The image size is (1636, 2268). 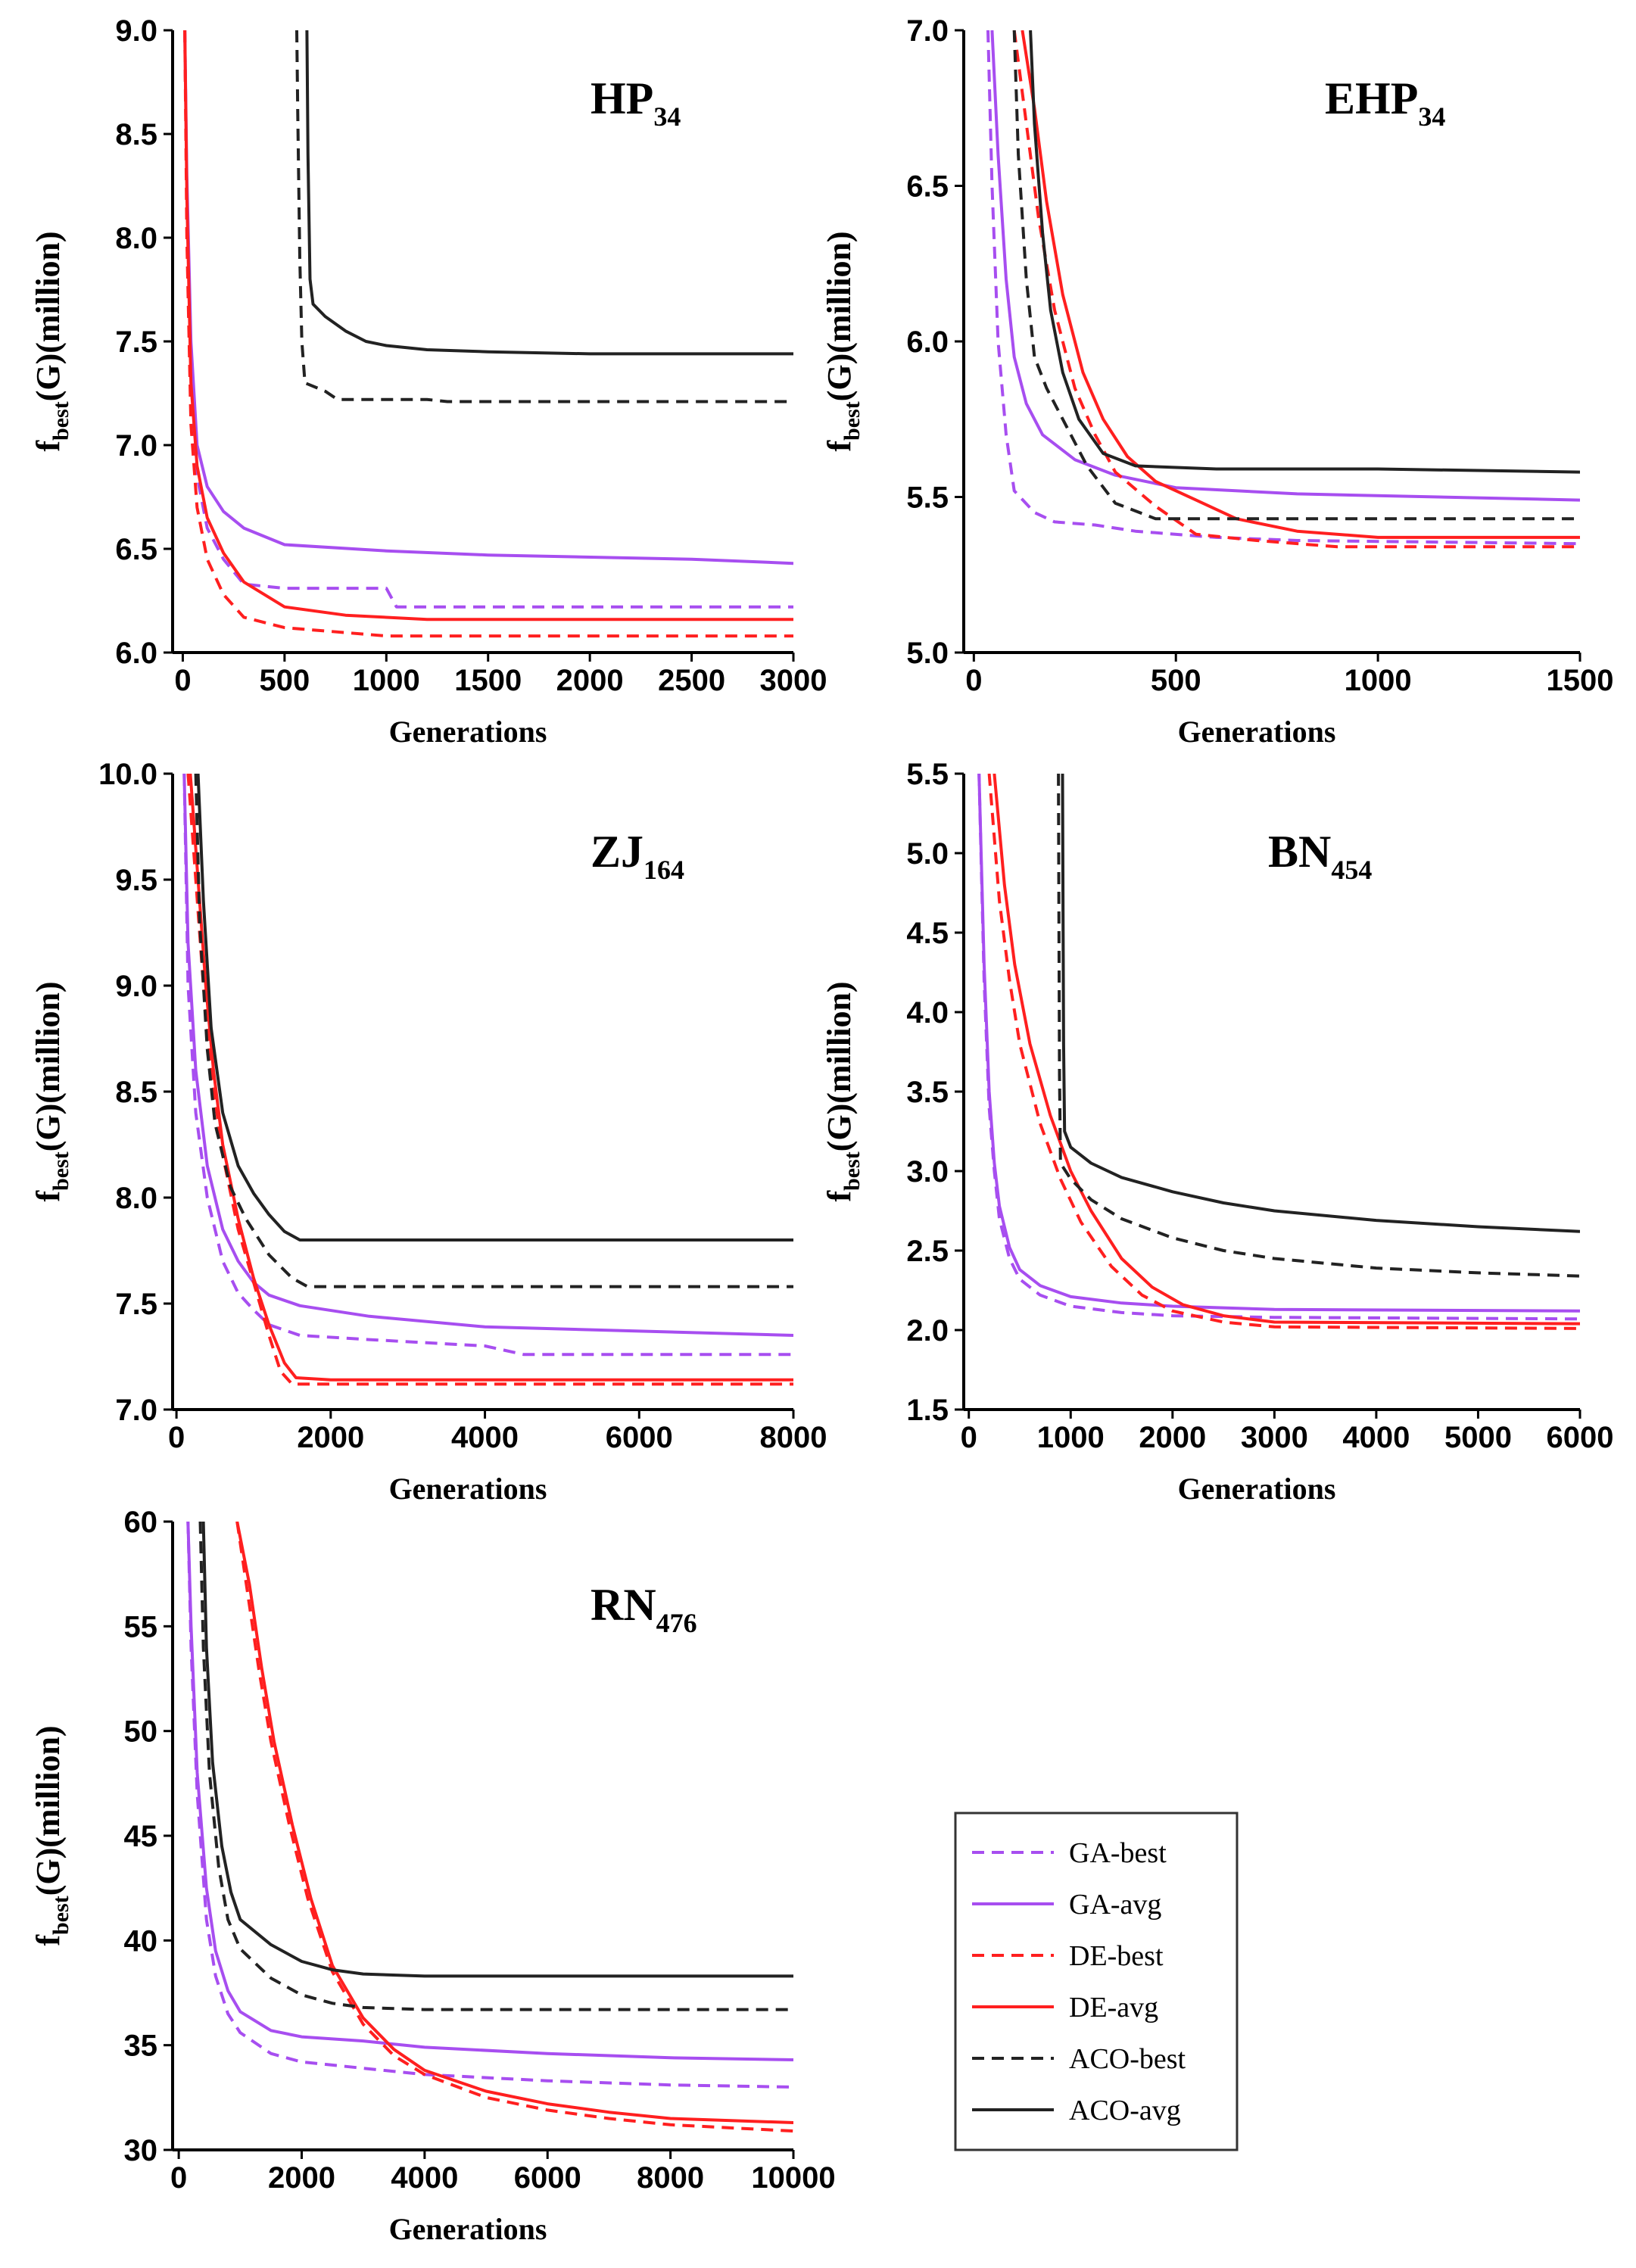 I want to click on y-tick-label: 5.5, so click(x=927, y=774).